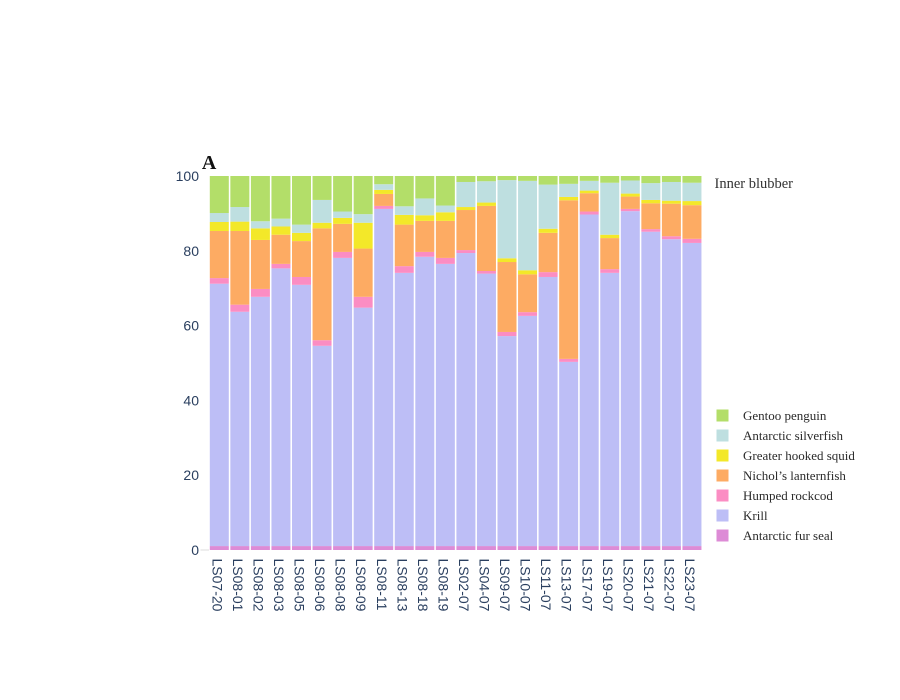  What do you see at coordinates (191, 326) in the screenshot?
I see `svg-text: 60` at bounding box center [191, 326].